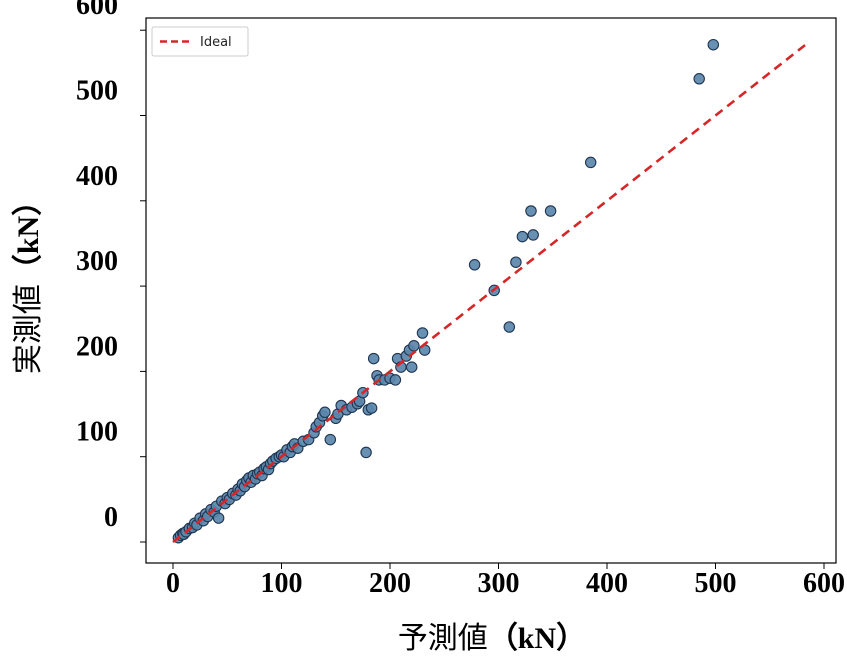 The width and height of the screenshot is (847, 662). Describe the element at coordinates (824, 583) in the screenshot. I see `x-tick-label: 600` at that location.